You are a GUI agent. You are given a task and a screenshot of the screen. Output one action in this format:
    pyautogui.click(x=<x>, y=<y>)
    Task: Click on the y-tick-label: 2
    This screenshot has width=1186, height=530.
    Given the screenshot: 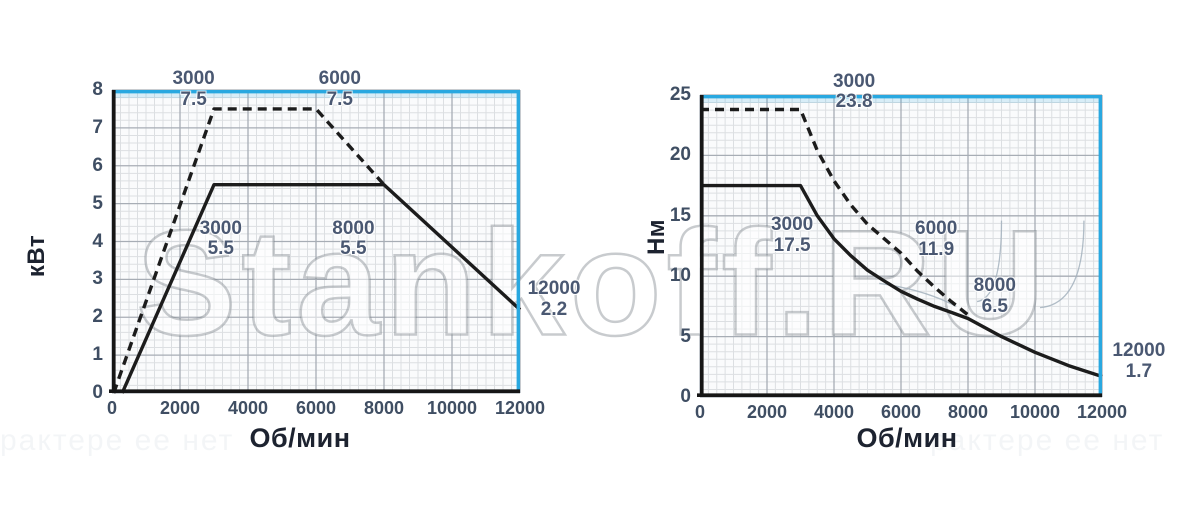 What is the action you would take?
    pyautogui.click(x=97, y=317)
    